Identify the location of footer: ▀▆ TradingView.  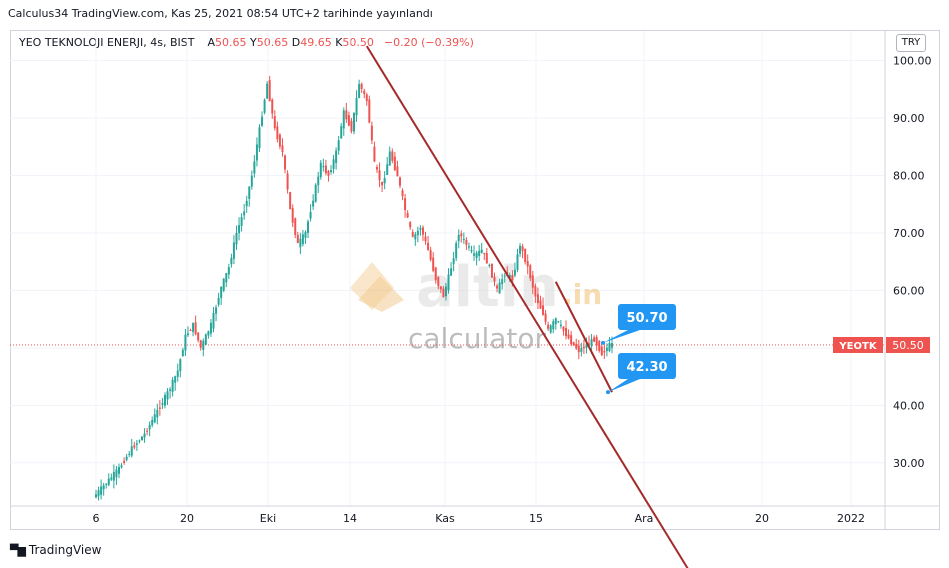
(55, 550).